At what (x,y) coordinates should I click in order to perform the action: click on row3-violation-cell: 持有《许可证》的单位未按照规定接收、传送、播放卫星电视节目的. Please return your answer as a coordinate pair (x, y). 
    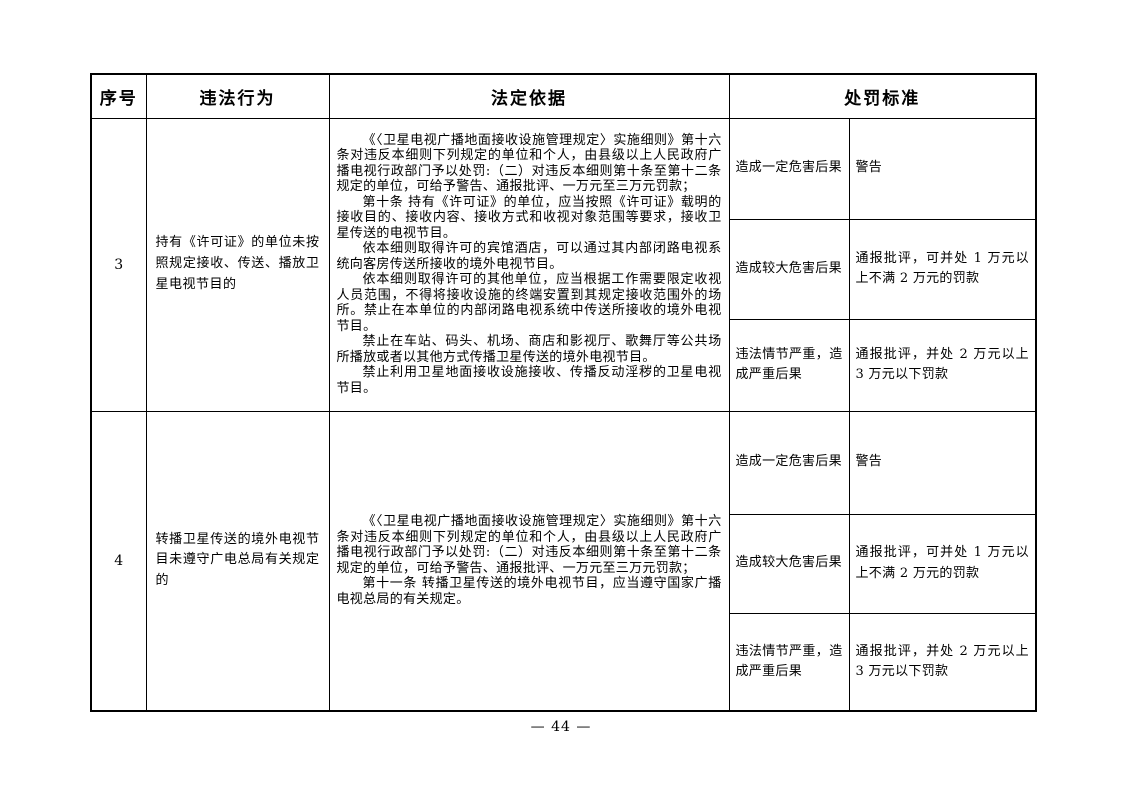
    Looking at the image, I should click on (237, 264).